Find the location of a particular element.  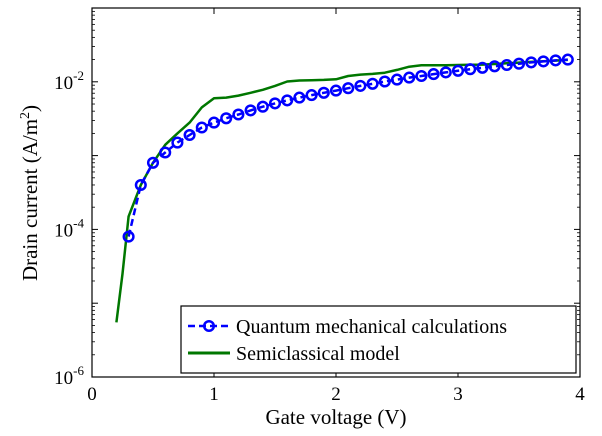

y-axis-title-close: ) is located at coordinates (30, 108).